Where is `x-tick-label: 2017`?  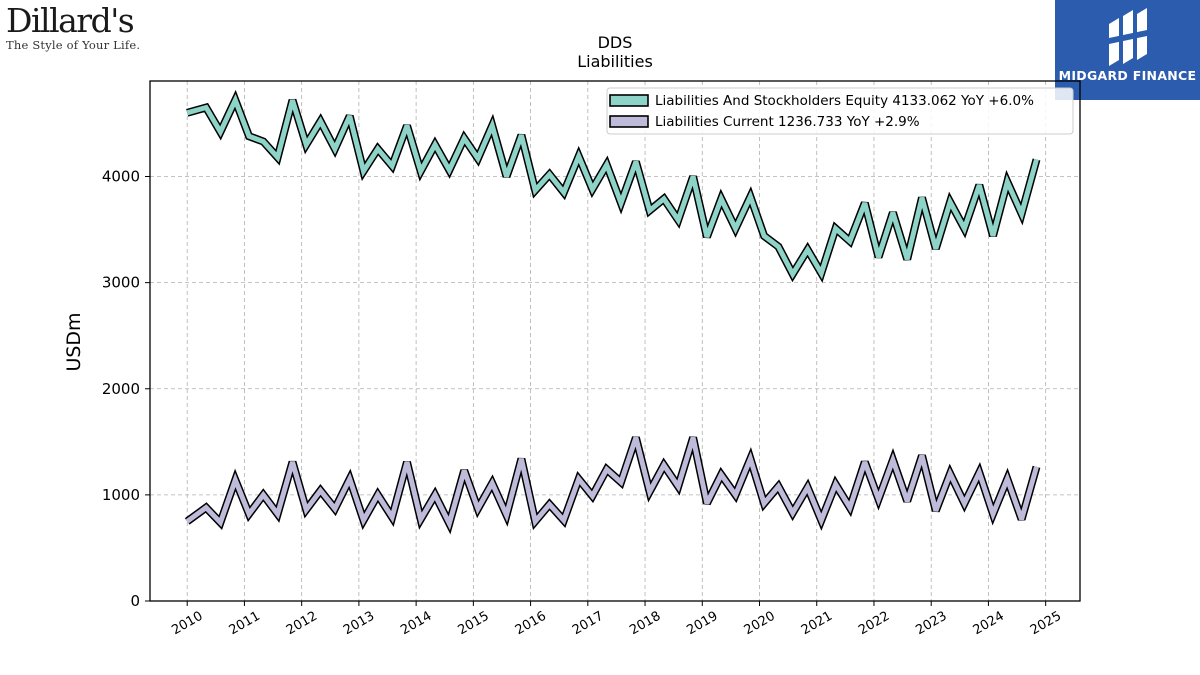 x-tick-label: 2017 is located at coordinates (588, 624).